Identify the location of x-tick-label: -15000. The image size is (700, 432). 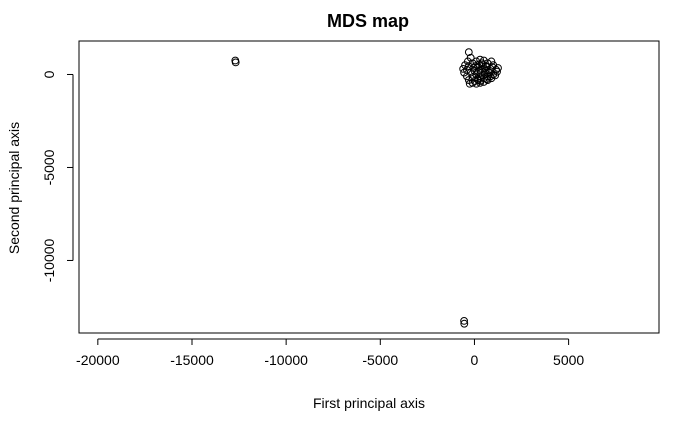
(192, 360).